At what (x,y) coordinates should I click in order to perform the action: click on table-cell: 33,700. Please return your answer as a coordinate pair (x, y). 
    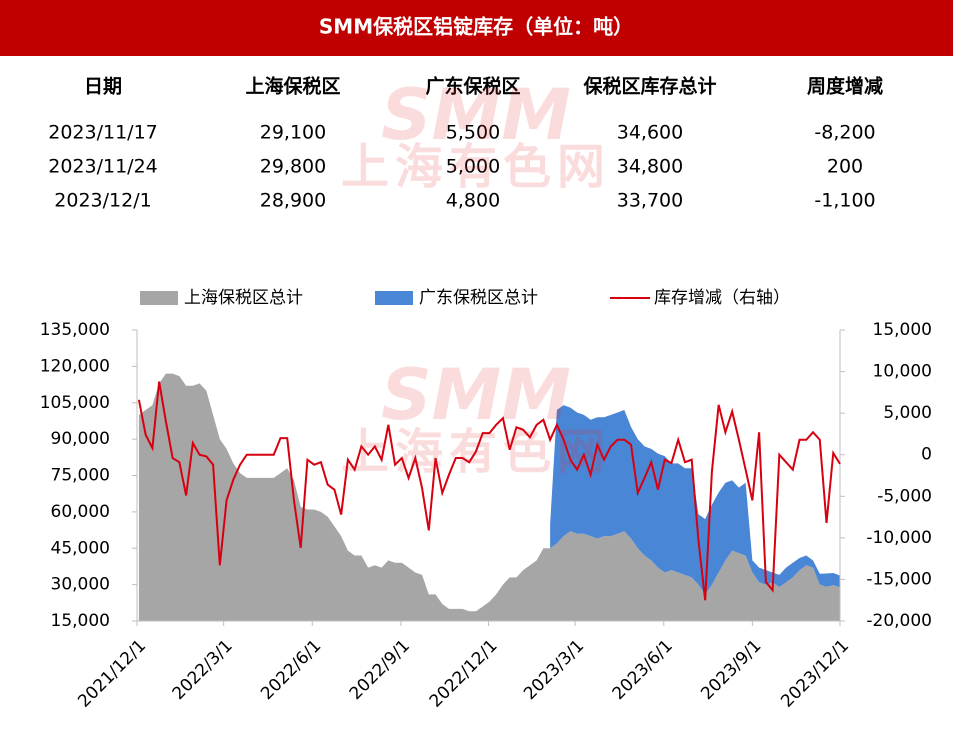
    Looking at the image, I should click on (650, 201).